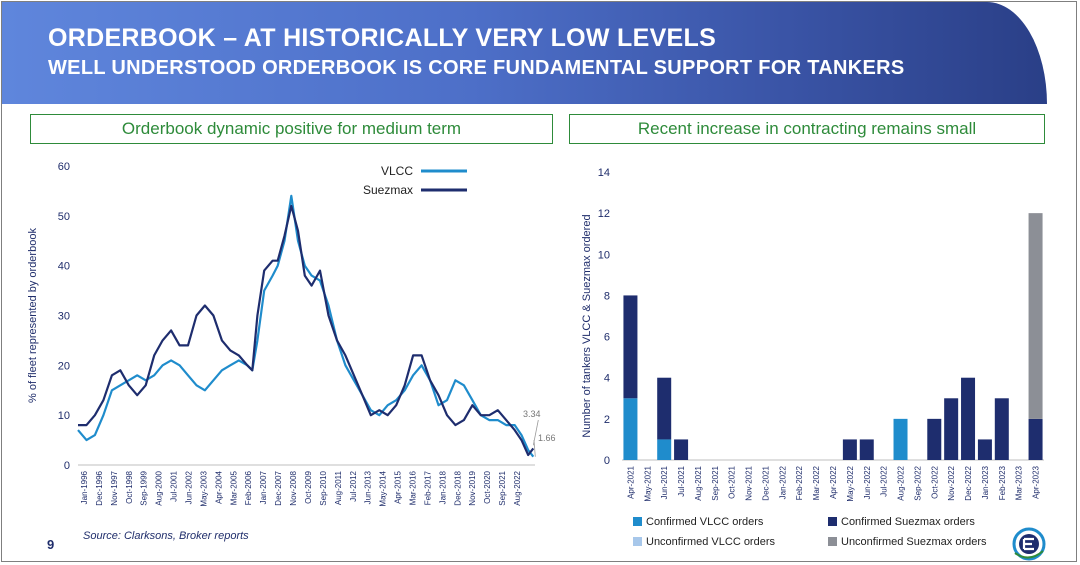  What do you see at coordinates (587, 325) in the screenshot?
I see `y-axis-label: Number of tankers VLCC & Suezmax ordered` at bounding box center [587, 325].